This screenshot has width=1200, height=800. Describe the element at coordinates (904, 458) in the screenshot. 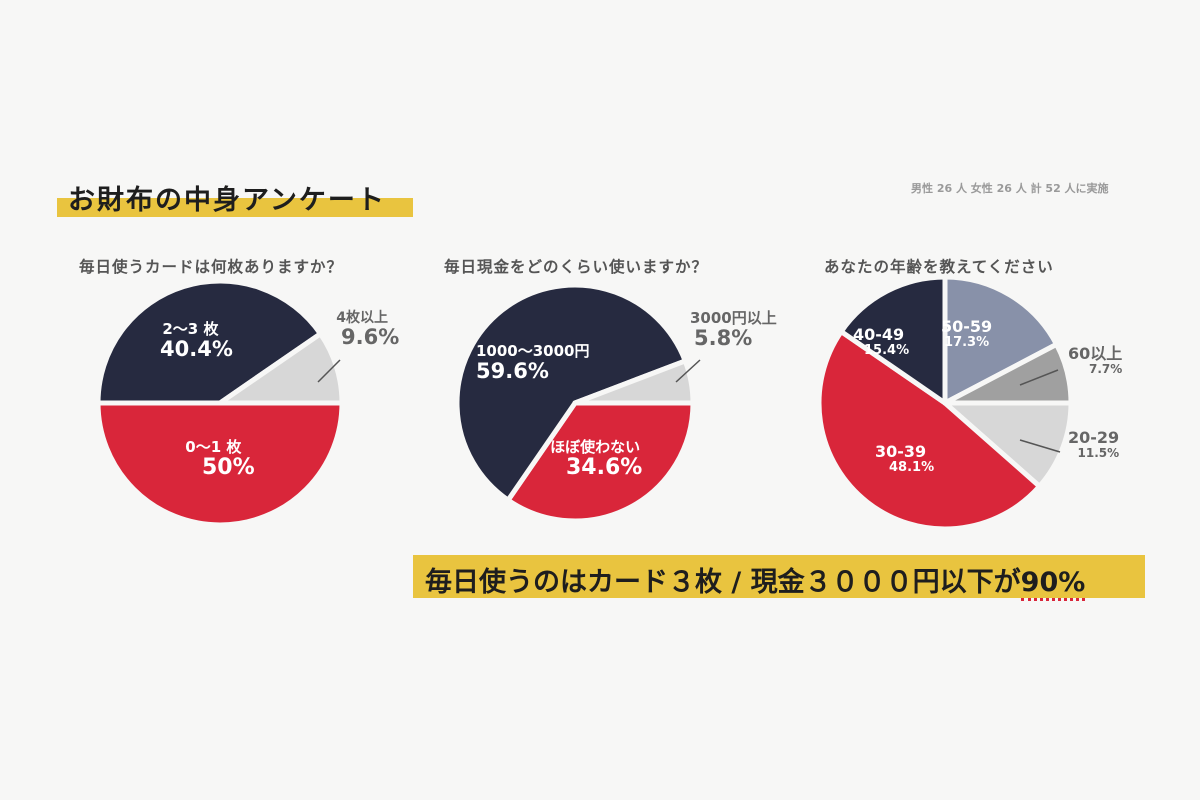

I see `chart-3-label-30-39: 30-39 48.1%` at that location.